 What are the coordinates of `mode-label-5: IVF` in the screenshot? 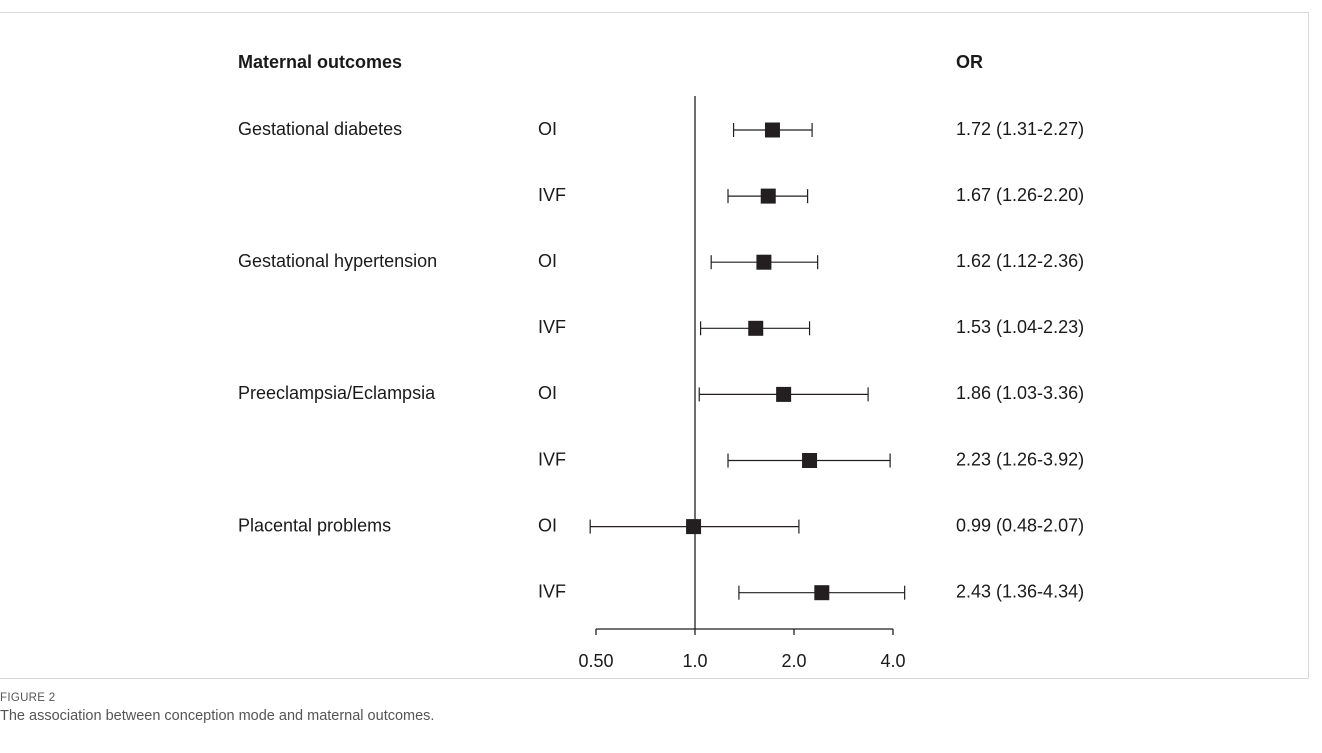 It's located at (552, 459).